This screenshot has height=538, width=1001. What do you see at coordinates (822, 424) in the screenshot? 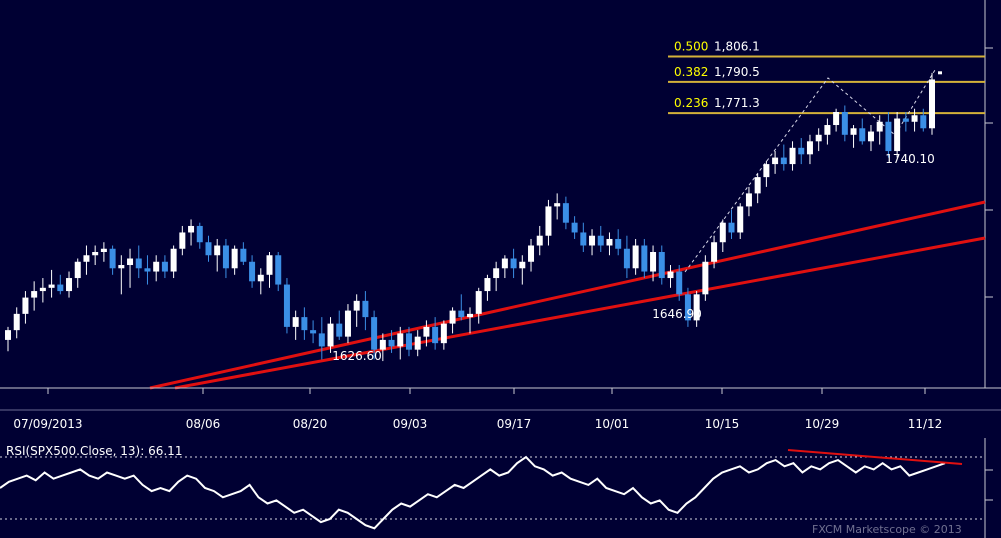
I see `x-tick-label: 10/29` at bounding box center [822, 424].